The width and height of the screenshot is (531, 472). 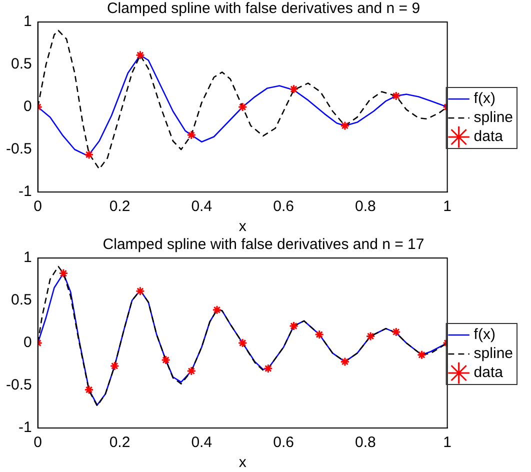 I want to click on chart-title: Clamped spline with false derivatives and n = 9, so click(x=263, y=9).